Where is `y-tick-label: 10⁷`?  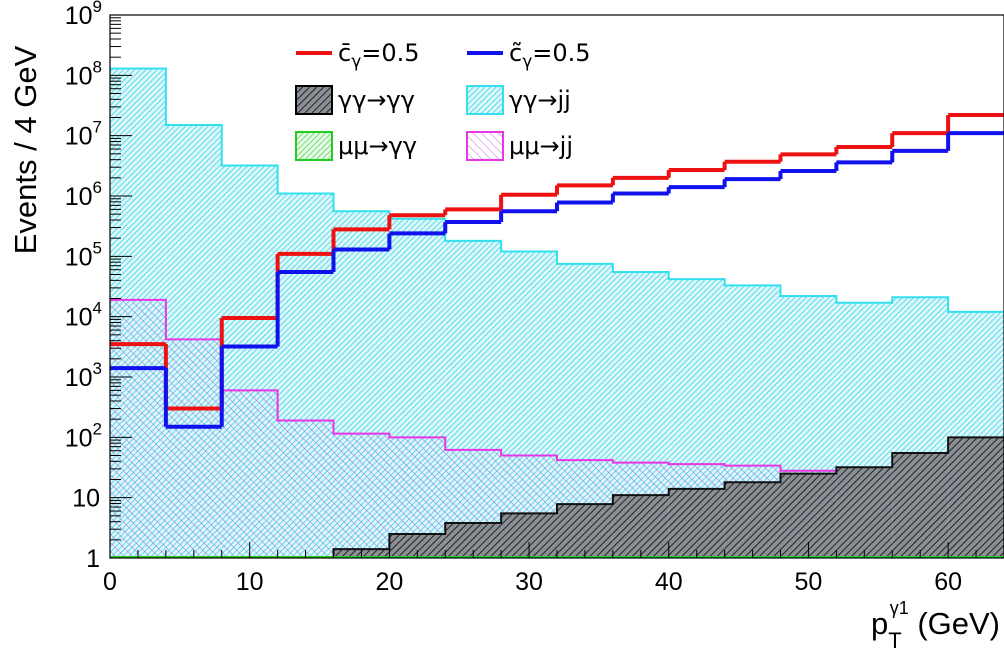 y-tick-label: 10⁷ is located at coordinates (83, 134).